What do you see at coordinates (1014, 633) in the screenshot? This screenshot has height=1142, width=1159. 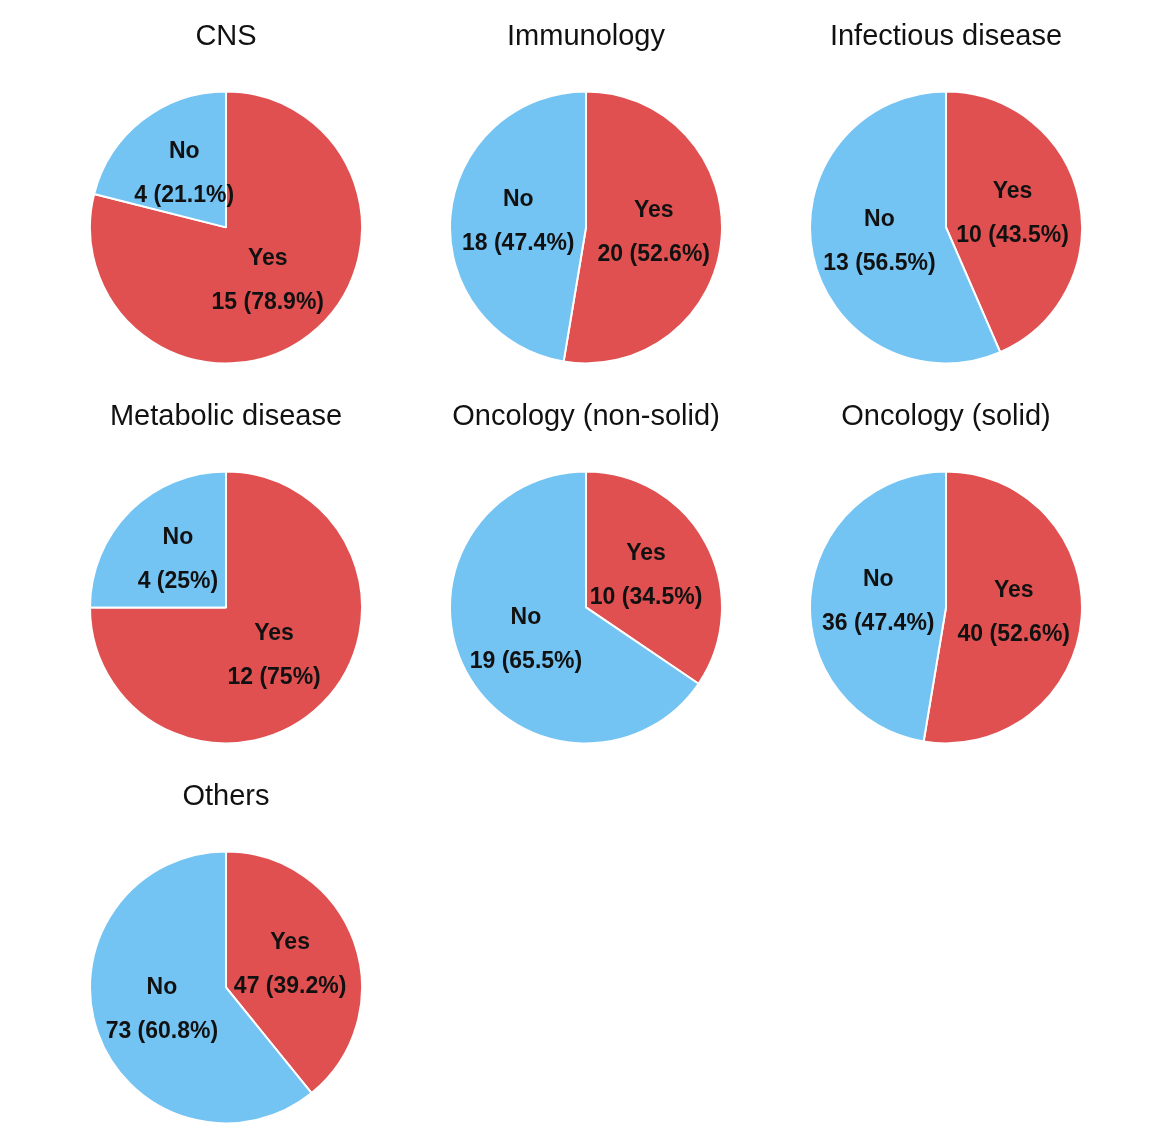 I see `data-label: 40 (52.6%)` at bounding box center [1014, 633].